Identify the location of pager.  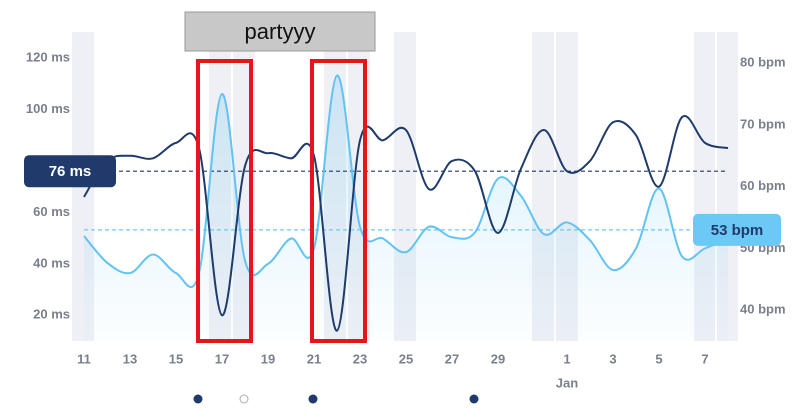
(336, 399).